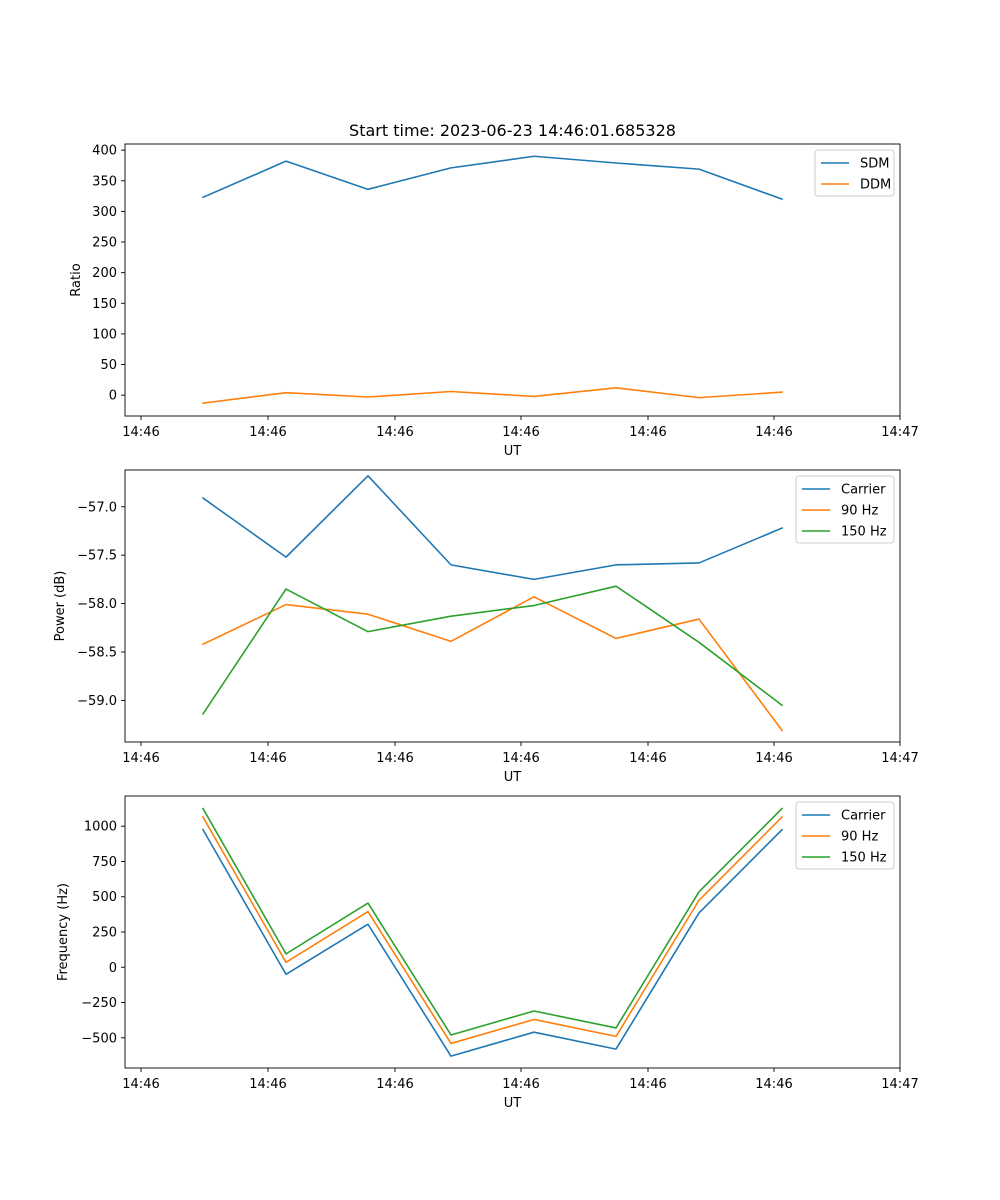 The width and height of the screenshot is (1000, 1200). What do you see at coordinates (104, 212) in the screenshot?
I see `y-tick-label: 300` at bounding box center [104, 212].